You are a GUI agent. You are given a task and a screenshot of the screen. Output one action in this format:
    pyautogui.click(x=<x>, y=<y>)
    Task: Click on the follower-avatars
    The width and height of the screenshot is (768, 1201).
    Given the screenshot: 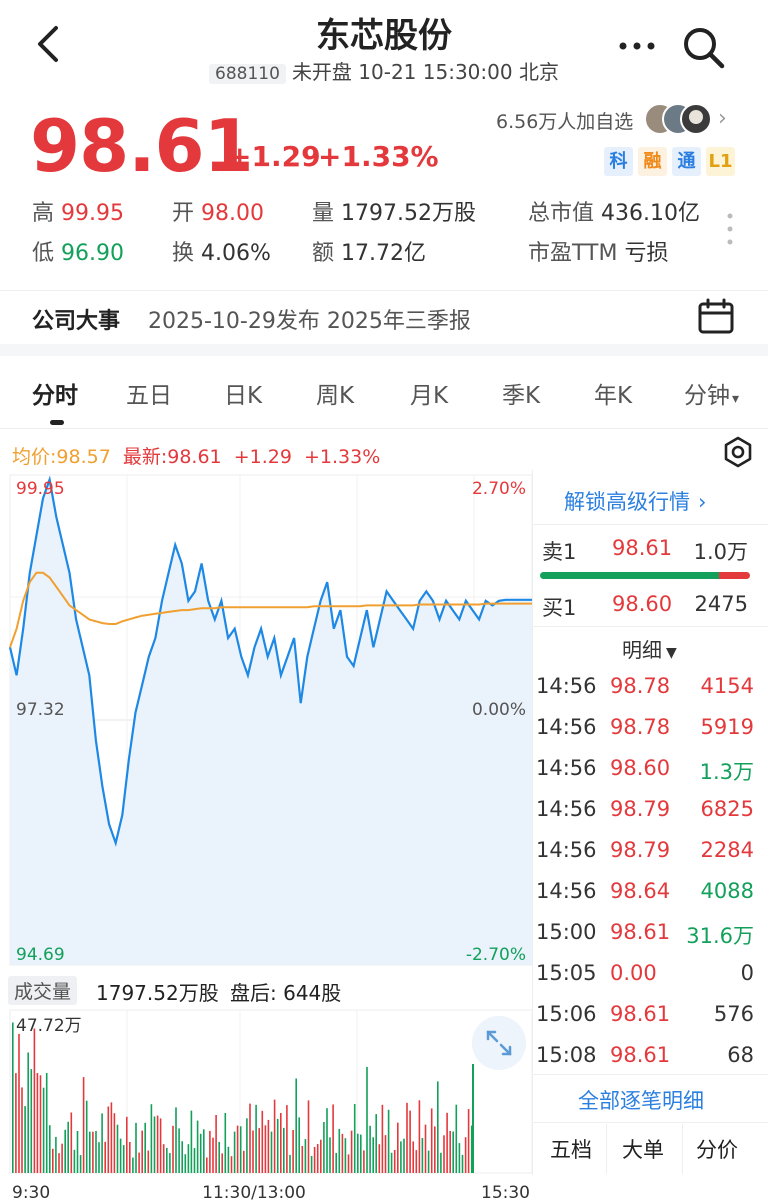 What is the action you would take?
    pyautogui.click(x=678, y=119)
    